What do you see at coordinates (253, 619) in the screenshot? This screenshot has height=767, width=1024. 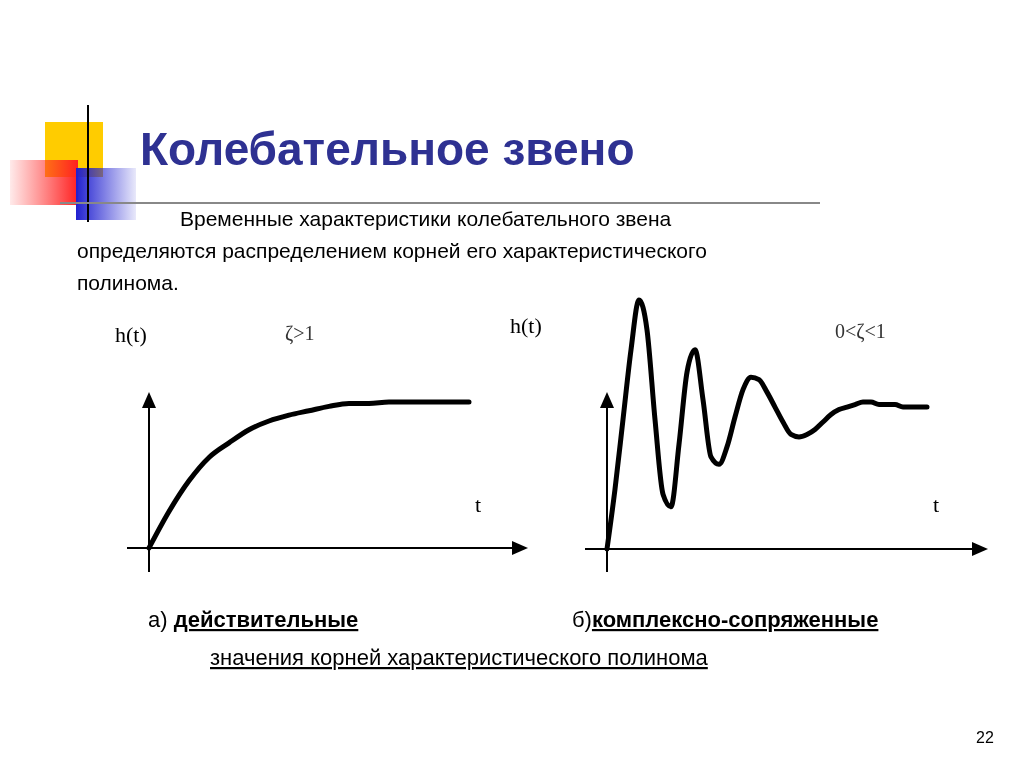 I see `text: а) действительные` at bounding box center [253, 619].